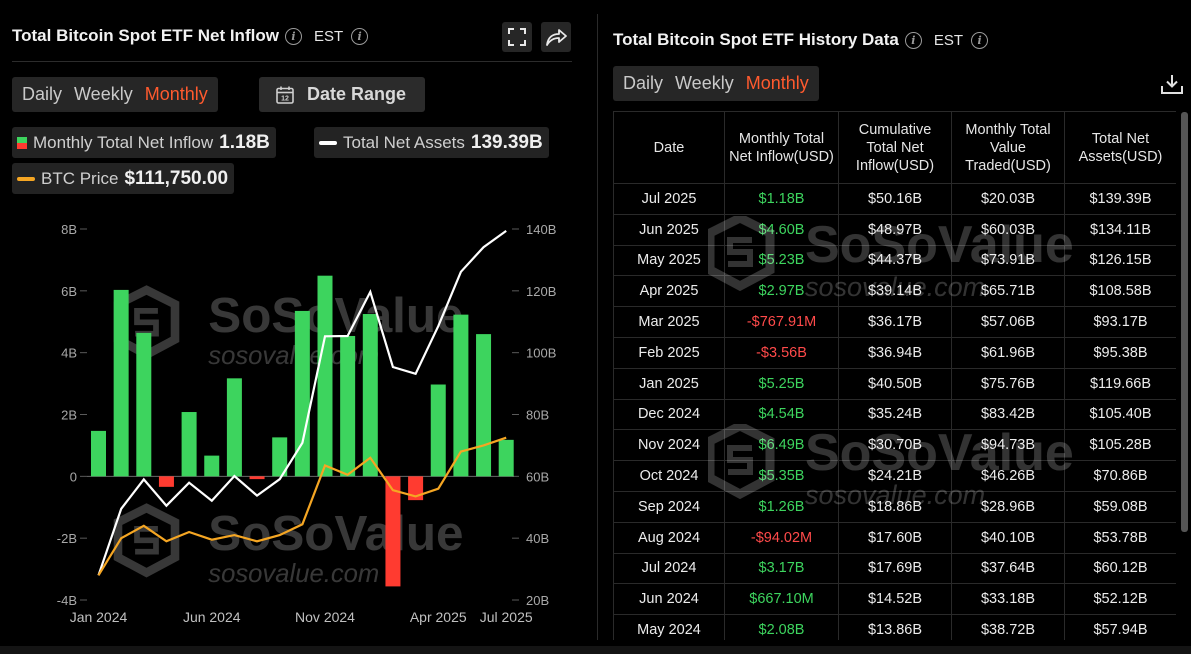 The width and height of the screenshot is (1191, 654). Describe the element at coordinates (894, 291) in the screenshot. I see `table-row: Apr 2025 $2.97B $39.14B $65.71B $108.58B` at that location.